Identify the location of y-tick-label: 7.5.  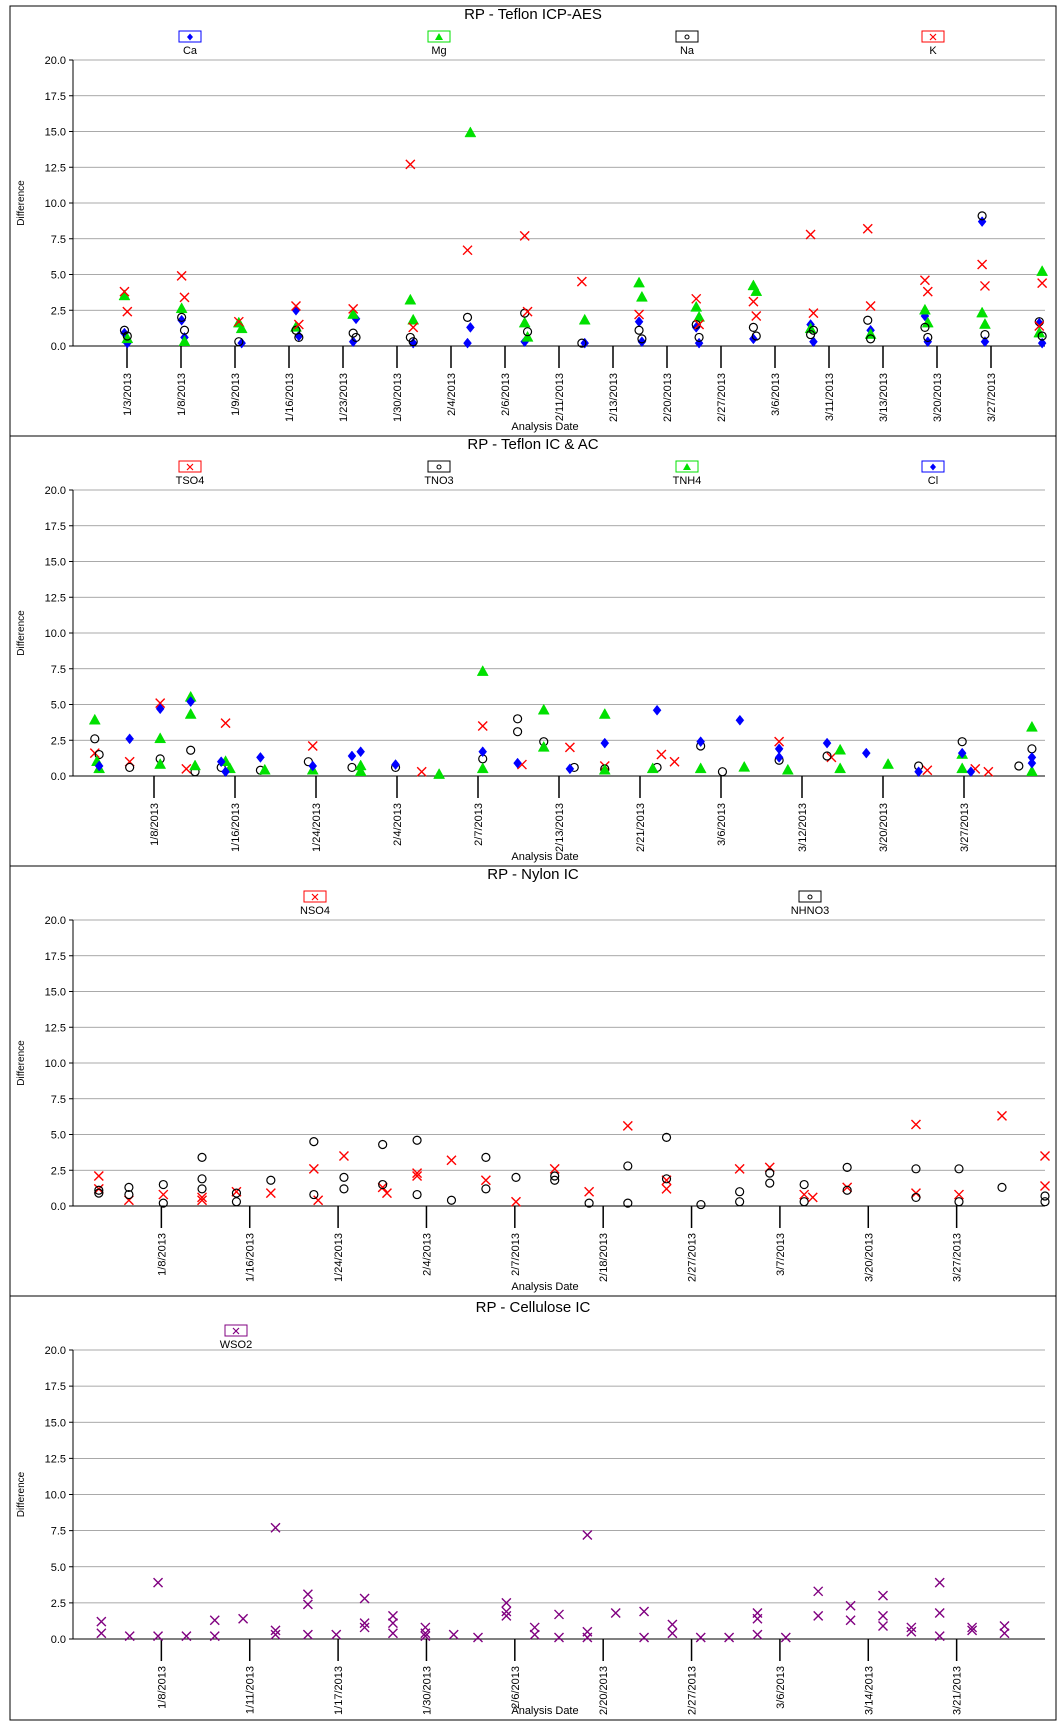
(58, 1100).